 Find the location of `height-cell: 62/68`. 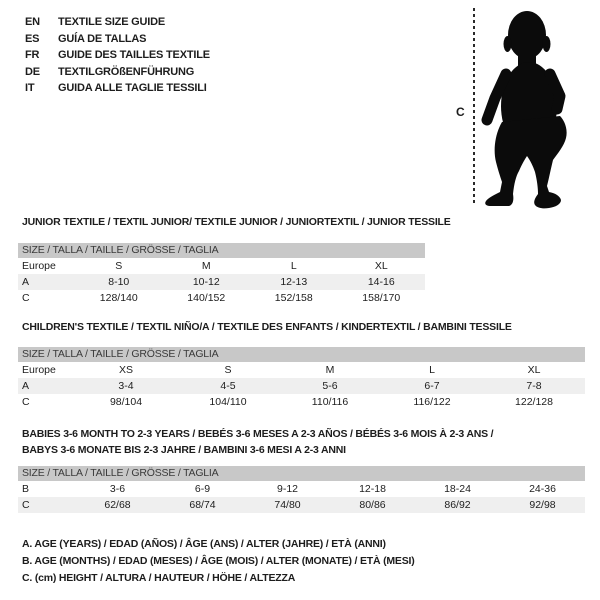

height-cell: 62/68 is located at coordinates (117, 505).